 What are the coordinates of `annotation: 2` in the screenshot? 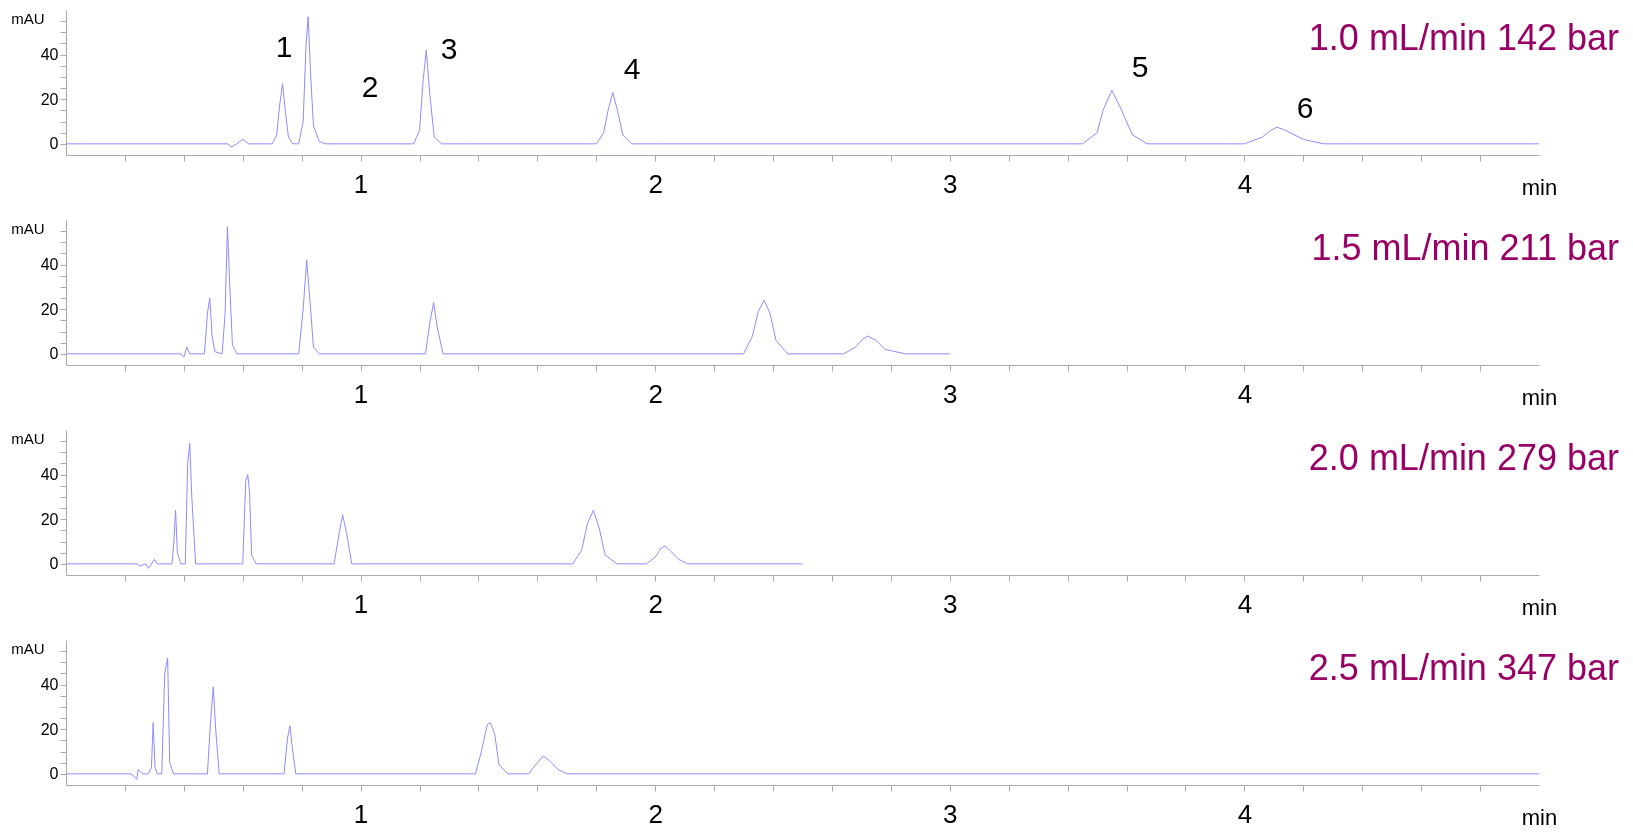 It's located at (370, 86).